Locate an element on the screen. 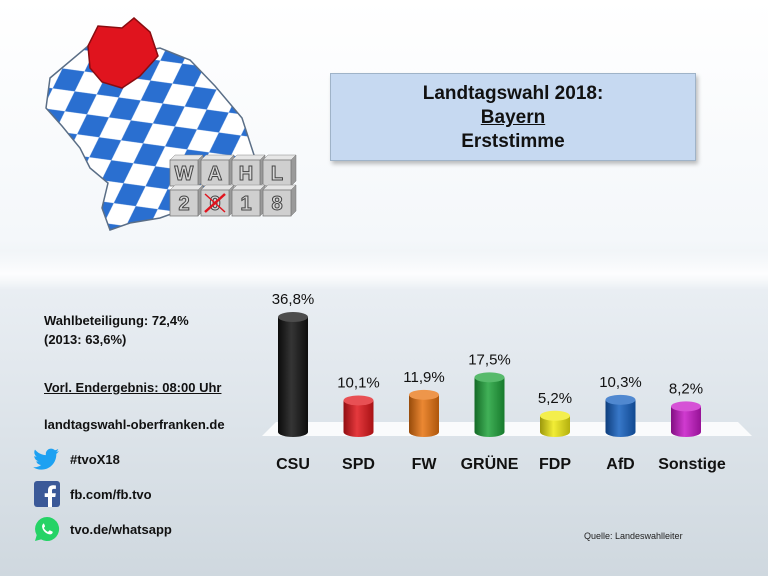  value-label: 36,8% is located at coordinates (293, 299).